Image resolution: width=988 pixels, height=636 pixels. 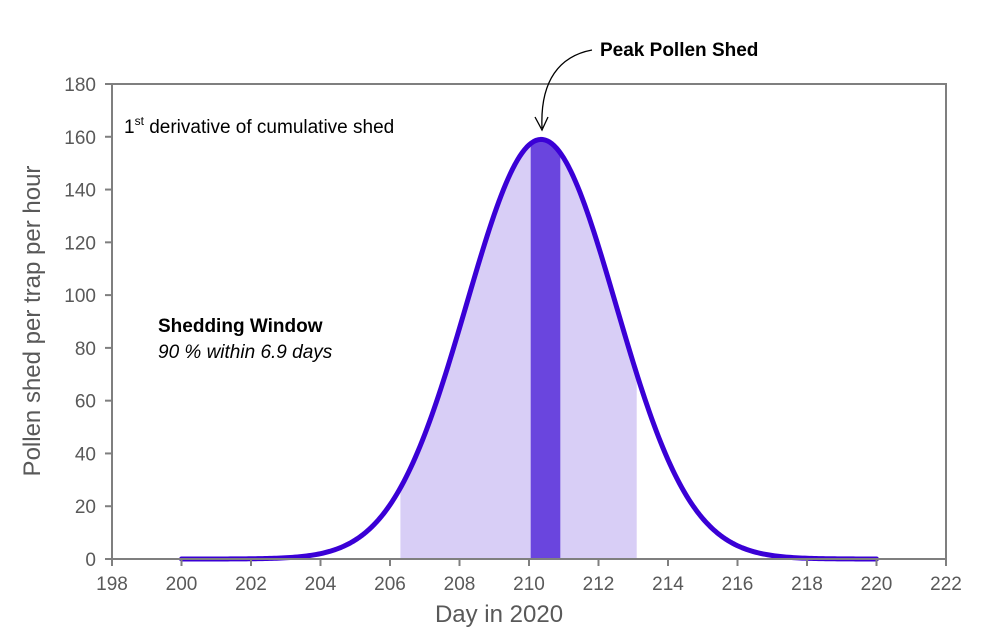 I want to click on x-tick-label: 222, so click(x=946, y=584).